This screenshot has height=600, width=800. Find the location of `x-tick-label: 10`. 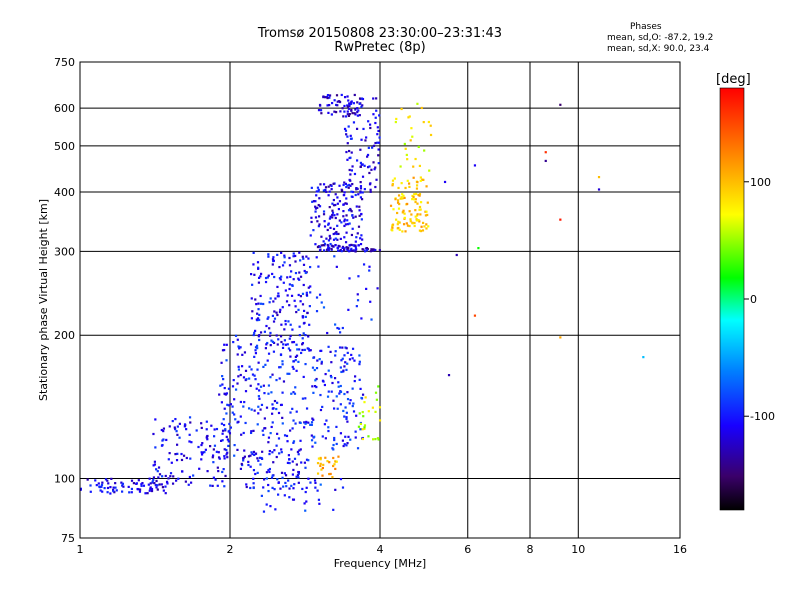

x-tick-label: 10 is located at coordinates (578, 549).